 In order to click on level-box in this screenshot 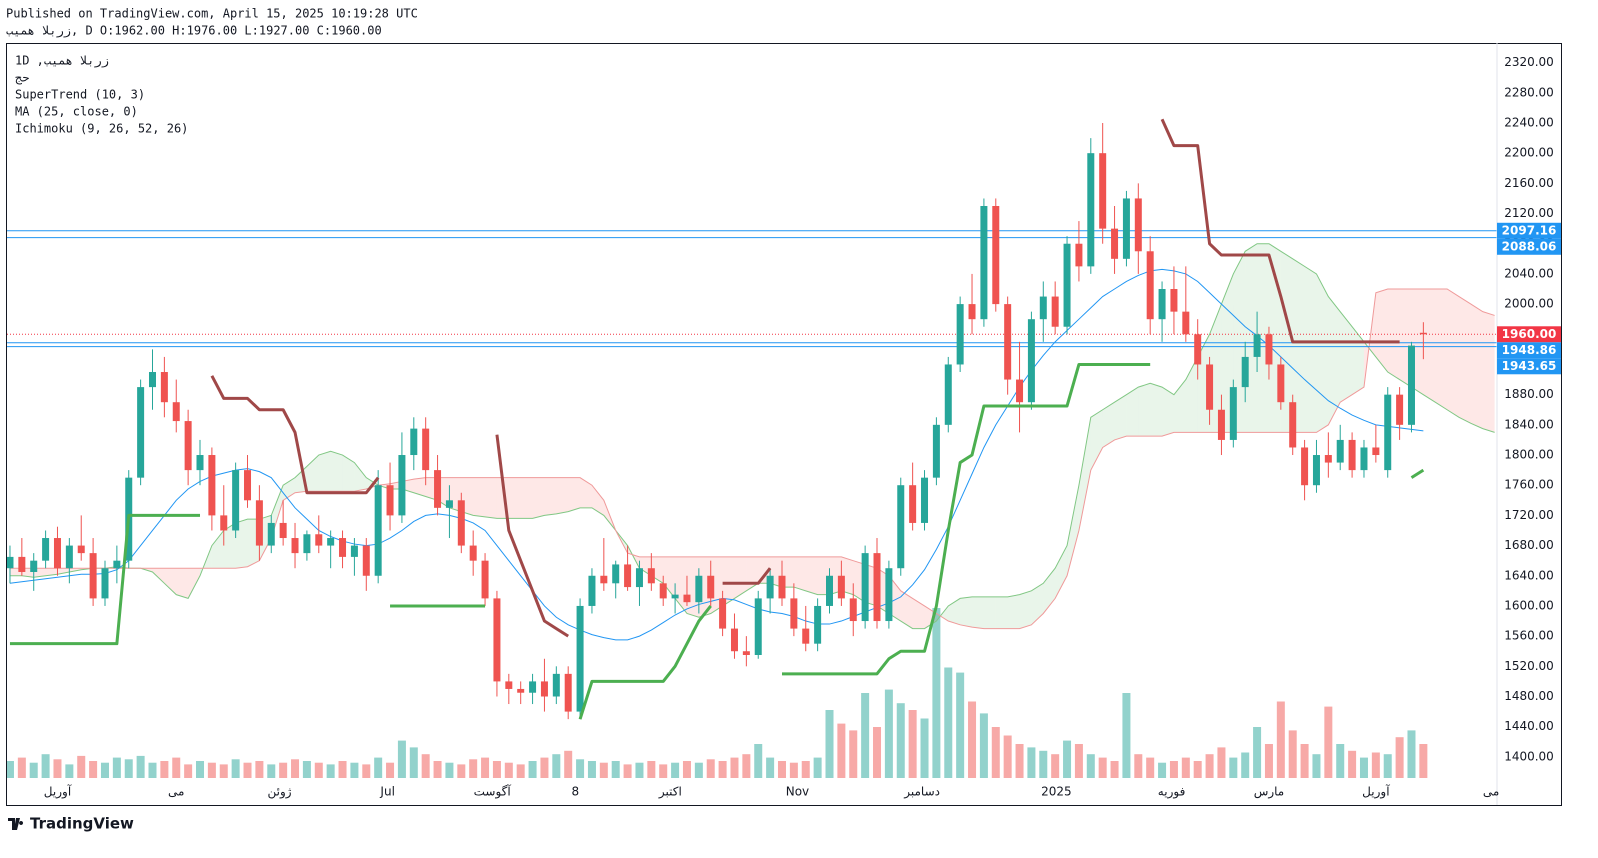, I will do `click(1529, 246)`.